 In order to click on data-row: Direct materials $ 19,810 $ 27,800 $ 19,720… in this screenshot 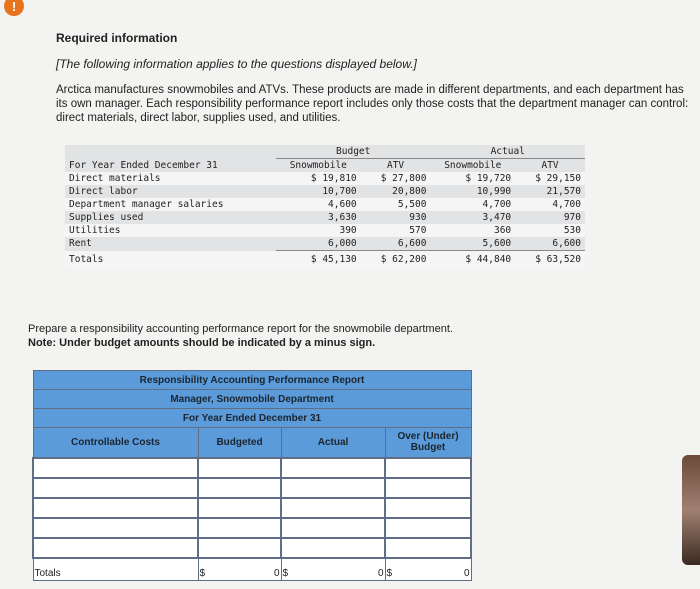, I will do `click(325, 178)`.